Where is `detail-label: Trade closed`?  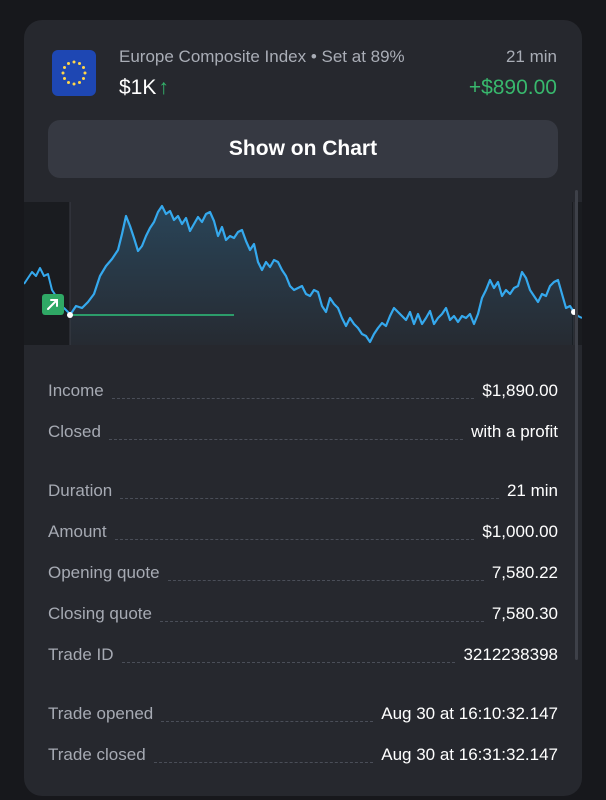 detail-label: Trade closed is located at coordinates (97, 754).